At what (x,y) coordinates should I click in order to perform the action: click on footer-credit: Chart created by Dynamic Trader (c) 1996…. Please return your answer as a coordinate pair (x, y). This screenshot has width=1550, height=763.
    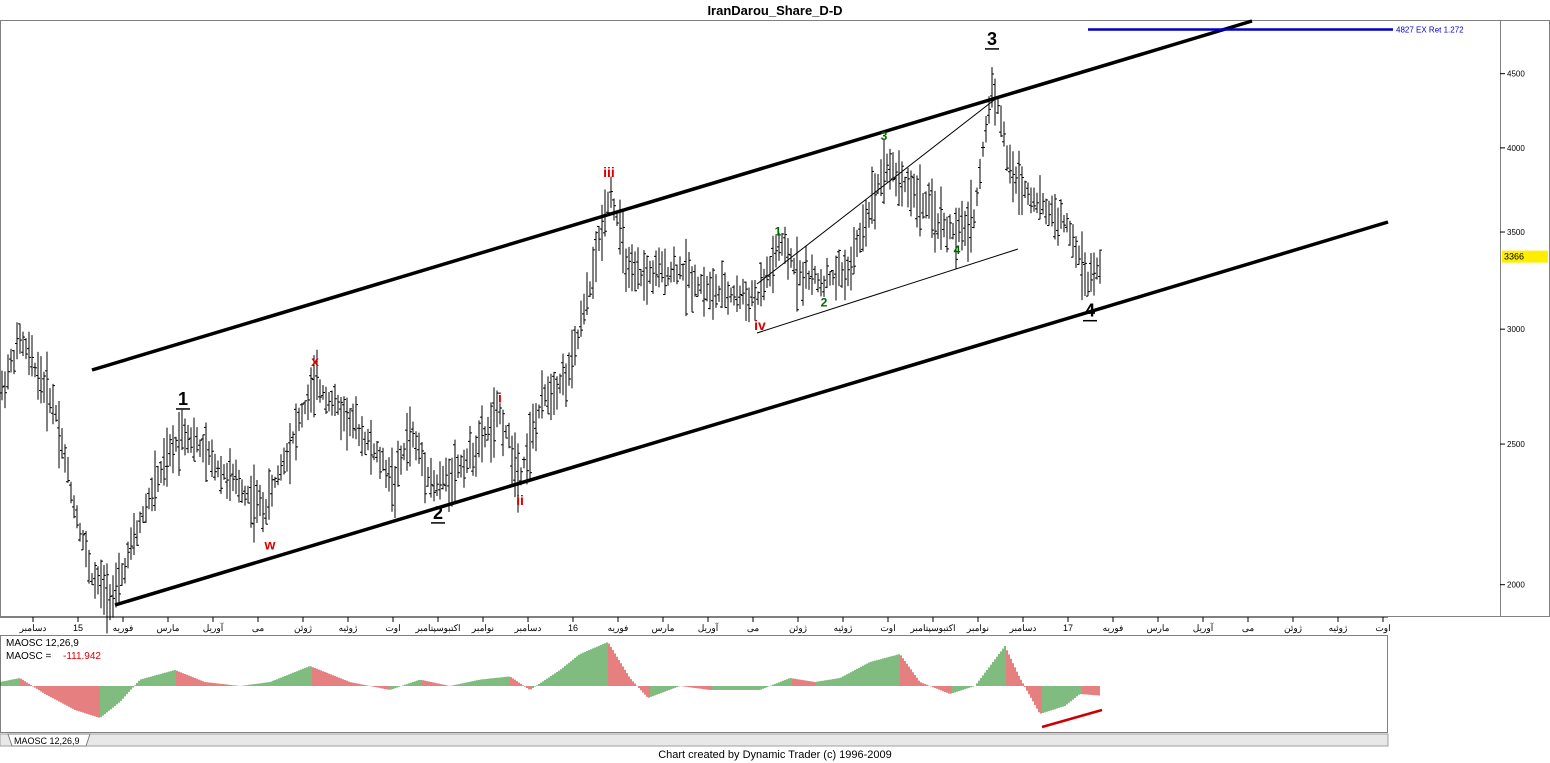
    Looking at the image, I should click on (775, 755).